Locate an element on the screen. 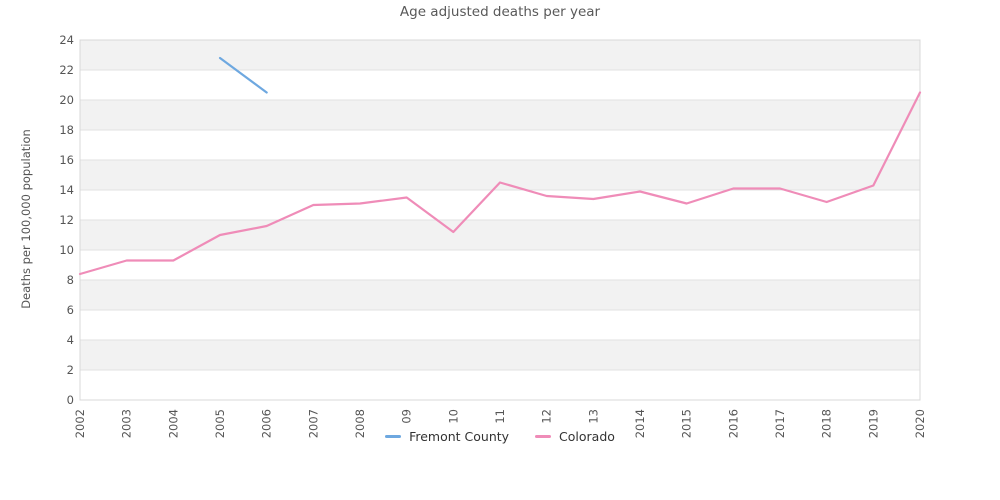  y-tick-label: 18 is located at coordinates (66, 130).